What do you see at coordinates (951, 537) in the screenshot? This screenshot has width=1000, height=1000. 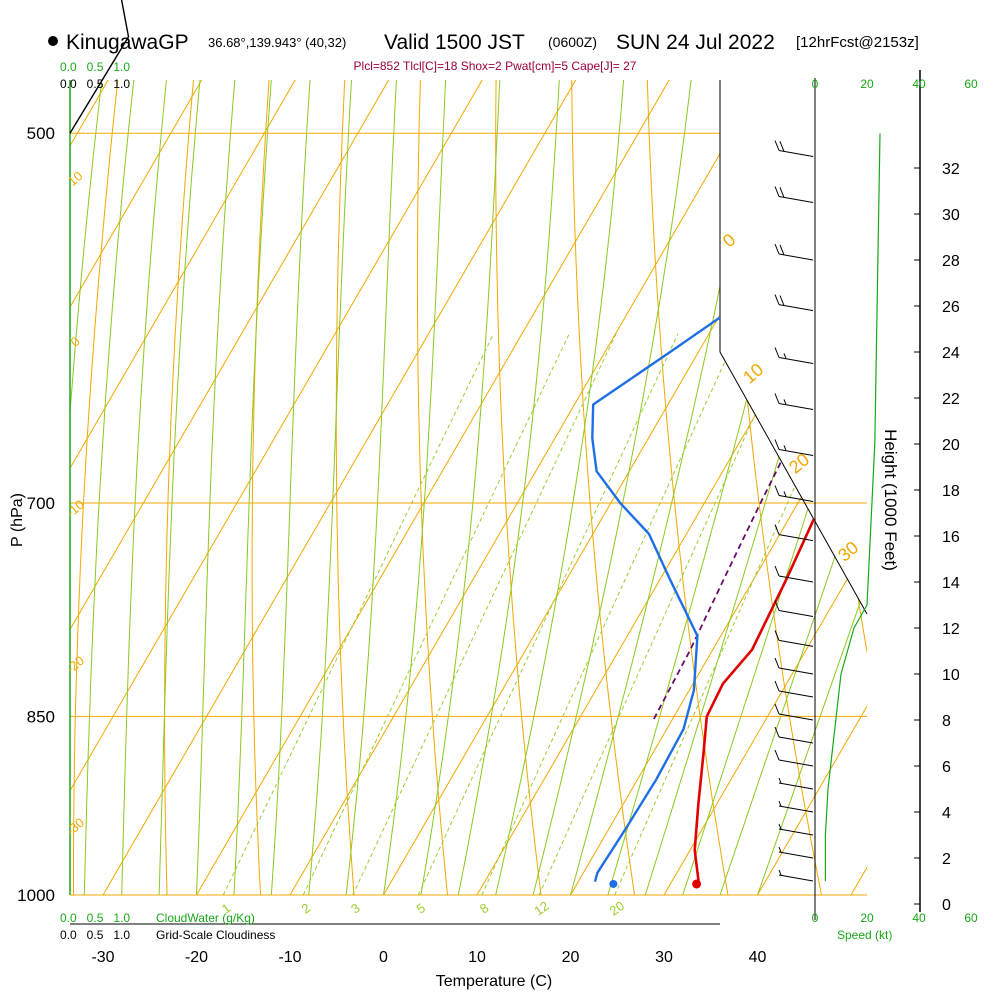 I see `height-tick-label: 16` at bounding box center [951, 537].